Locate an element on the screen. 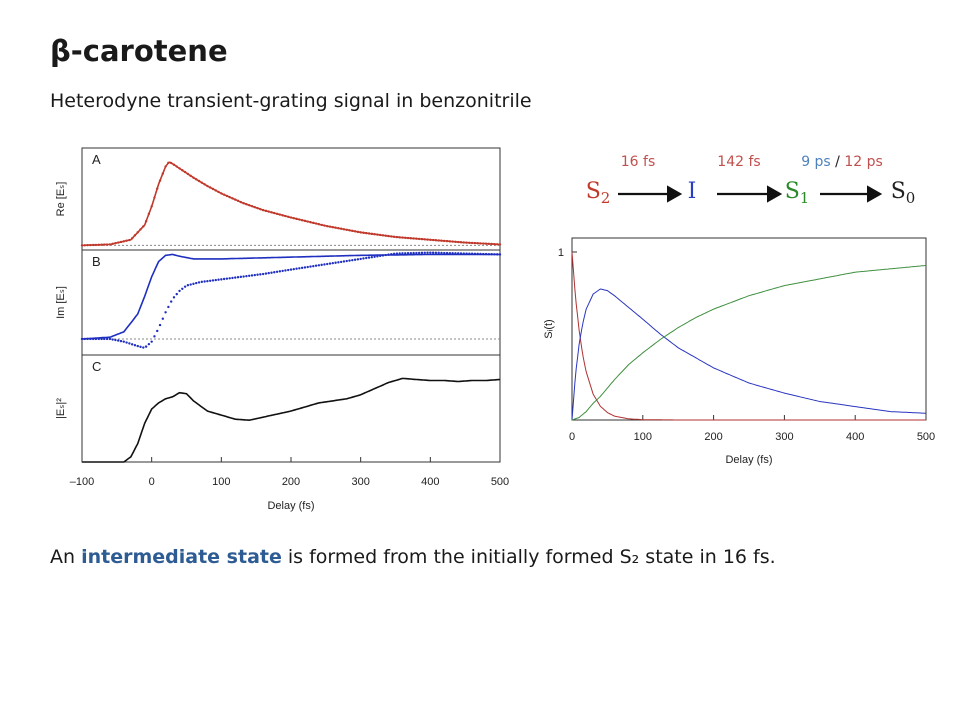  x-tick-label: 0 is located at coordinates (572, 437).